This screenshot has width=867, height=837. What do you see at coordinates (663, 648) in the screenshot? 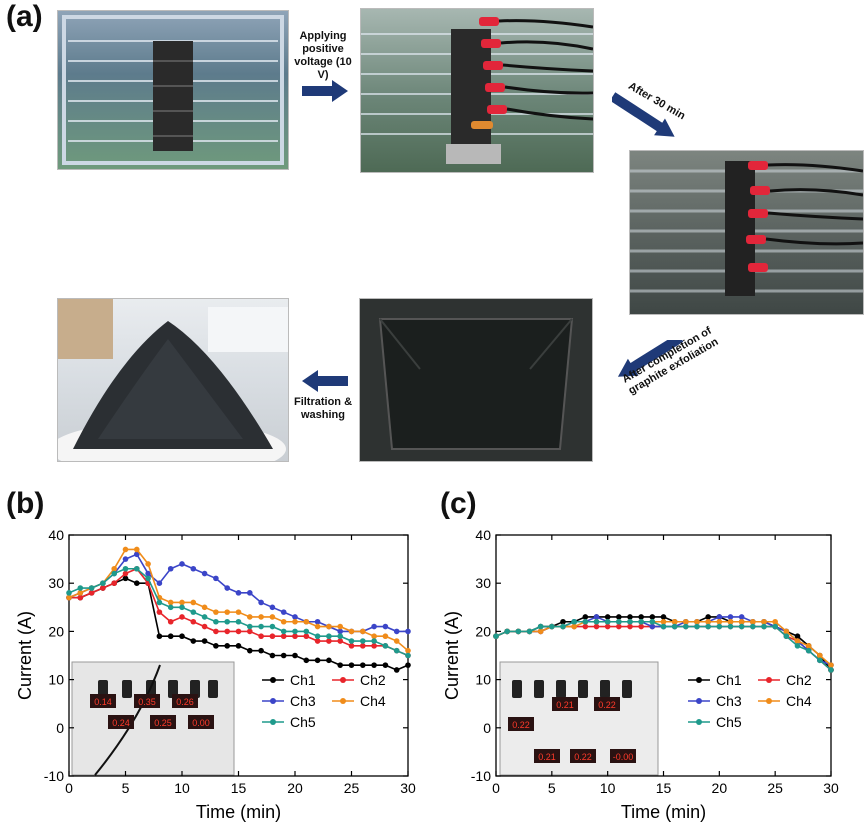
I see `series-line-ch2` at bounding box center [663, 648].